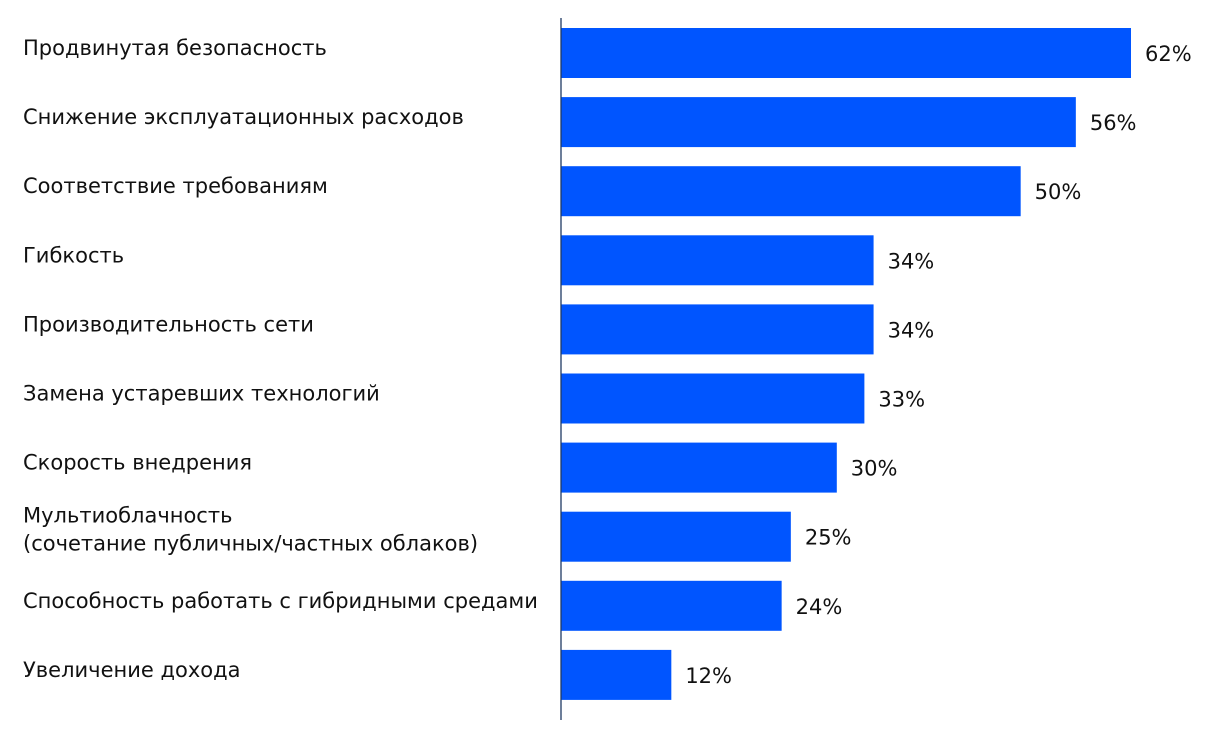 This screenshot has height=749, width=1217. Describe the element at coordinates (250, 544) in the screenshot. I see `category-label-7-line-1: (сочетание публичных/частных облаков)` at that location.